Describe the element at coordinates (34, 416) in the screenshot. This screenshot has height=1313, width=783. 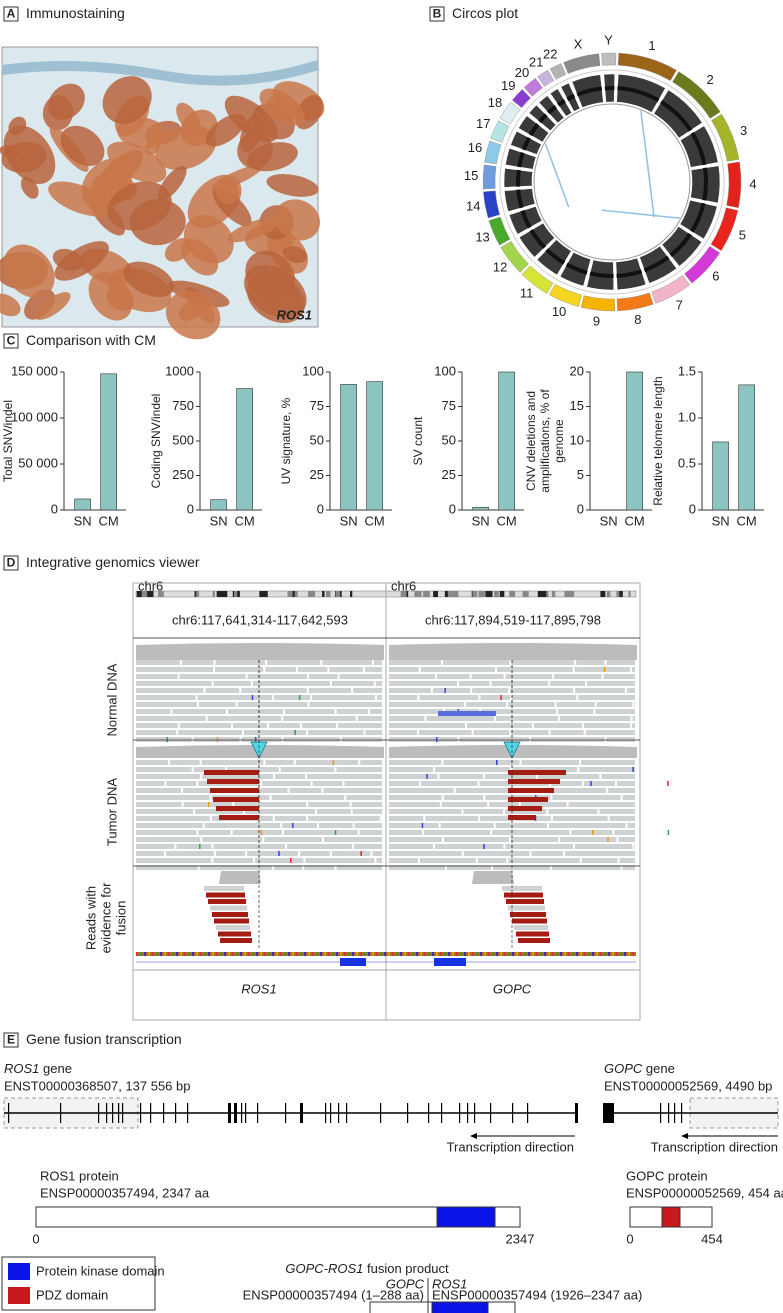
I see `y-tick-label: 100 000` at that location.